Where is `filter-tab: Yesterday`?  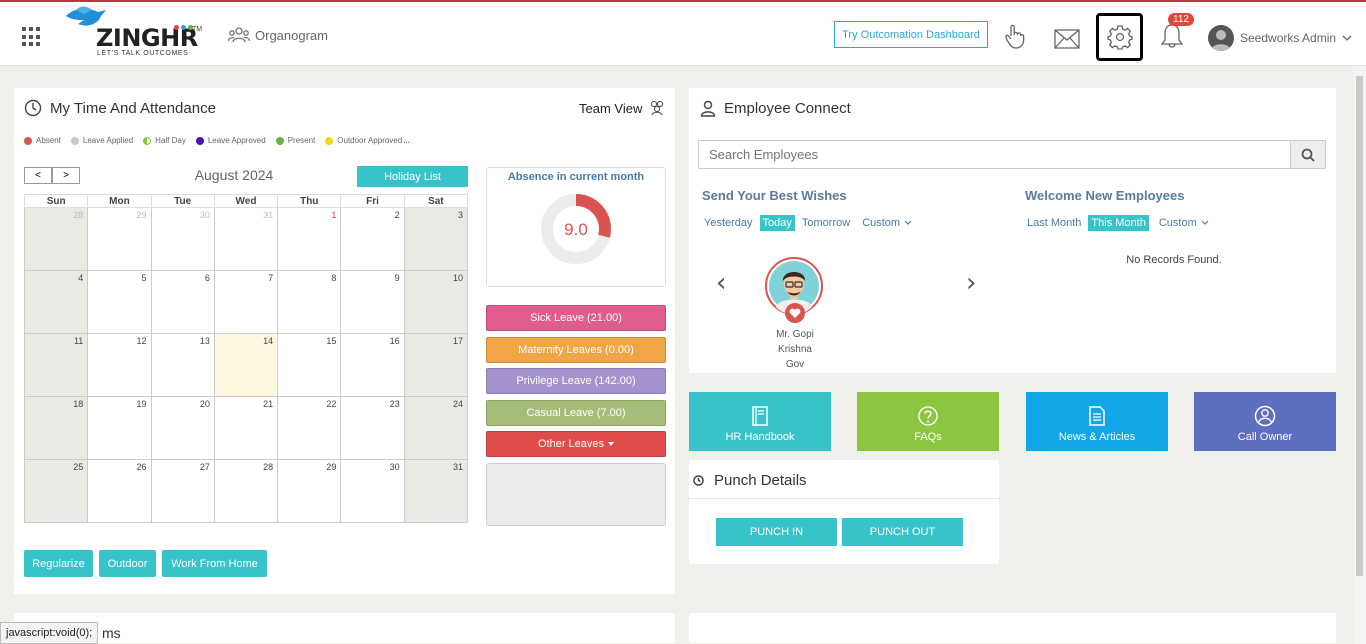 filter-tab: Yesterday is located at coordinates (728, 223).